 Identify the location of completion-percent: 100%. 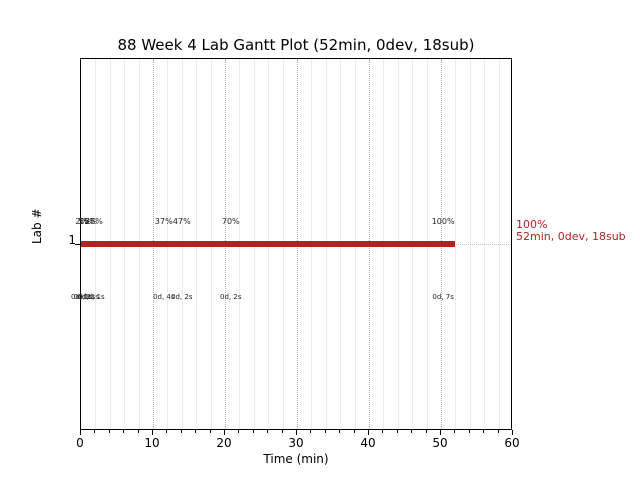
(532, 224).